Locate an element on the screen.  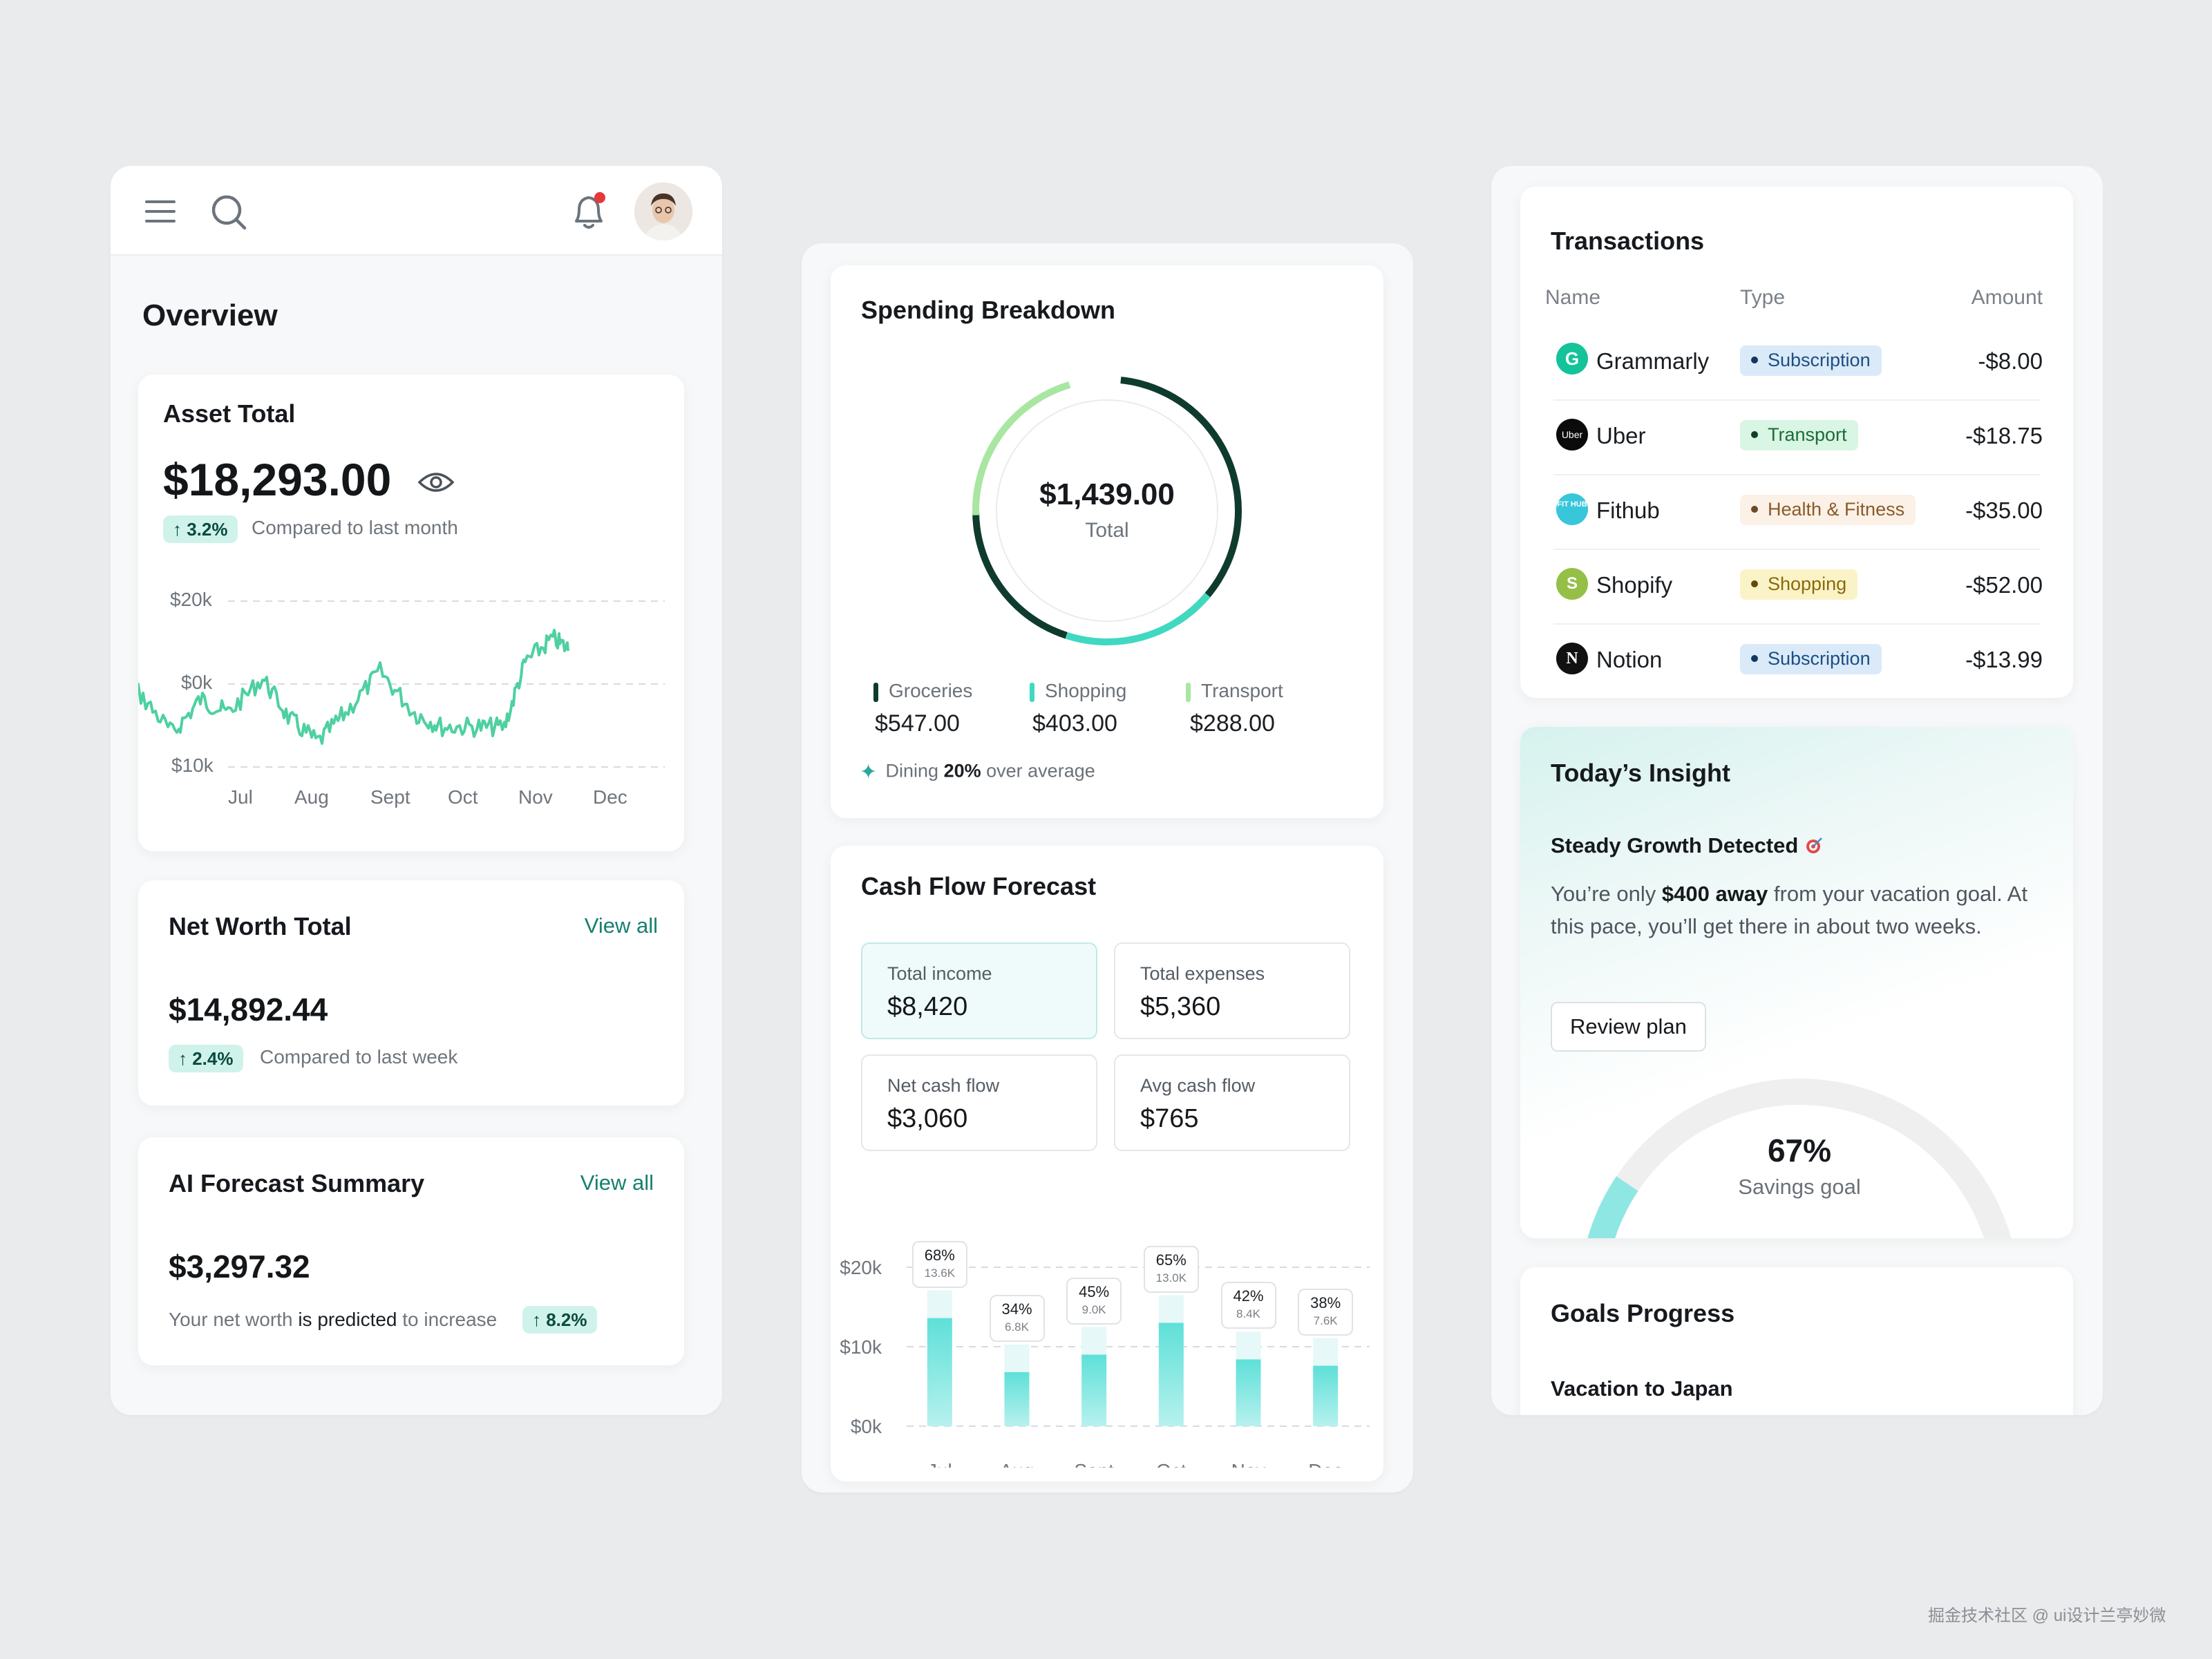
percent-label: 42% is located at coordinates (1248, 1296).